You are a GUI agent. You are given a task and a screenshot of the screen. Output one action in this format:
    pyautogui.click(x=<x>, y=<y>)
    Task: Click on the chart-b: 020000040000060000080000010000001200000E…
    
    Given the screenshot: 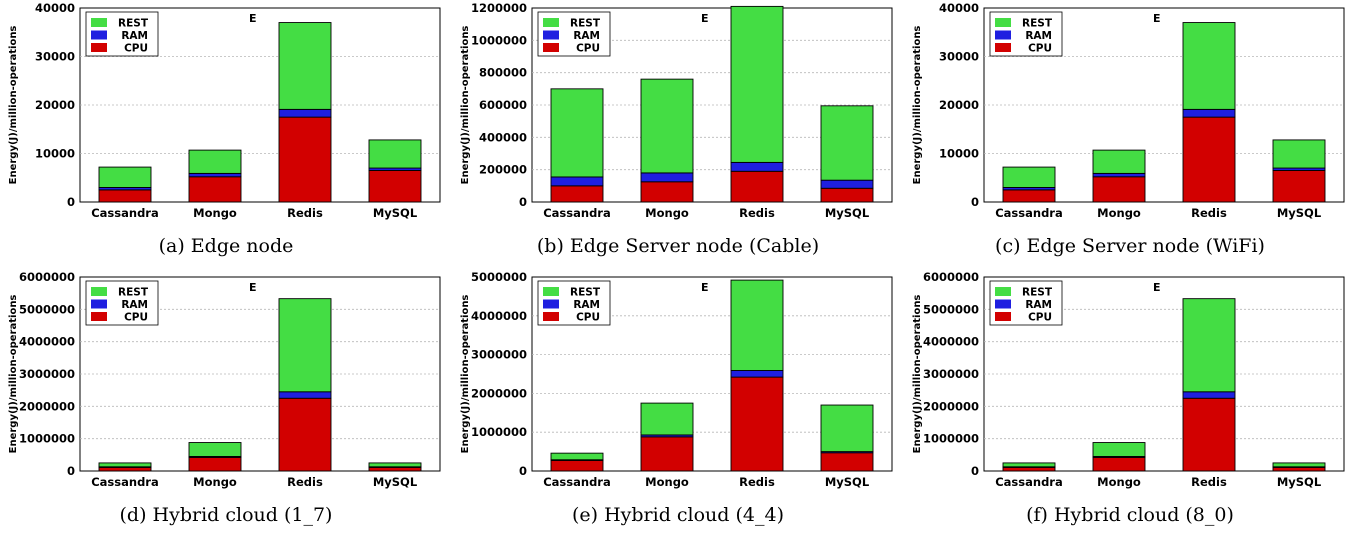 What is the action you would take?
    pyautogui.click(x=676, y=110)
    